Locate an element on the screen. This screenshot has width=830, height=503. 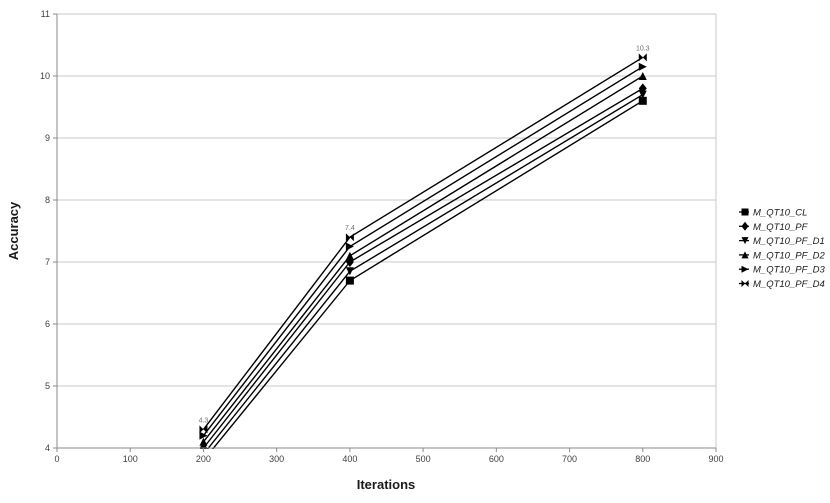
y-axis-title: Accuracy is located at coordinates (13, 230).